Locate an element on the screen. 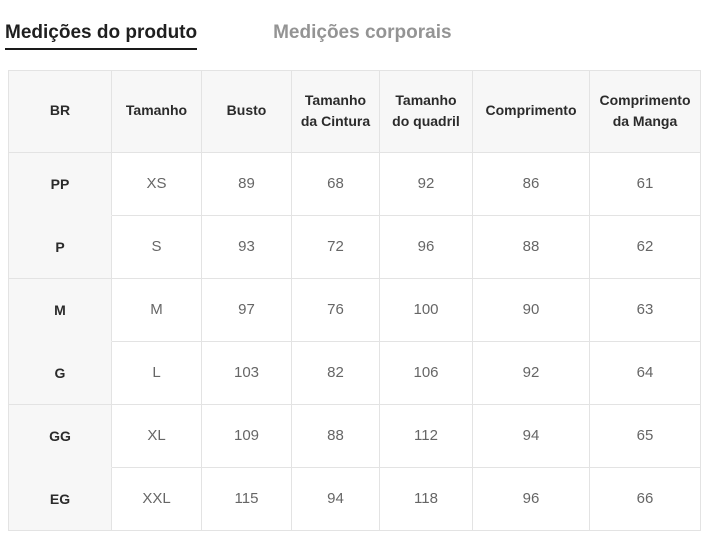 The width and height of the screenshot is (708, 537). cell-cintura: 76 is located at coordinates (336, 310).